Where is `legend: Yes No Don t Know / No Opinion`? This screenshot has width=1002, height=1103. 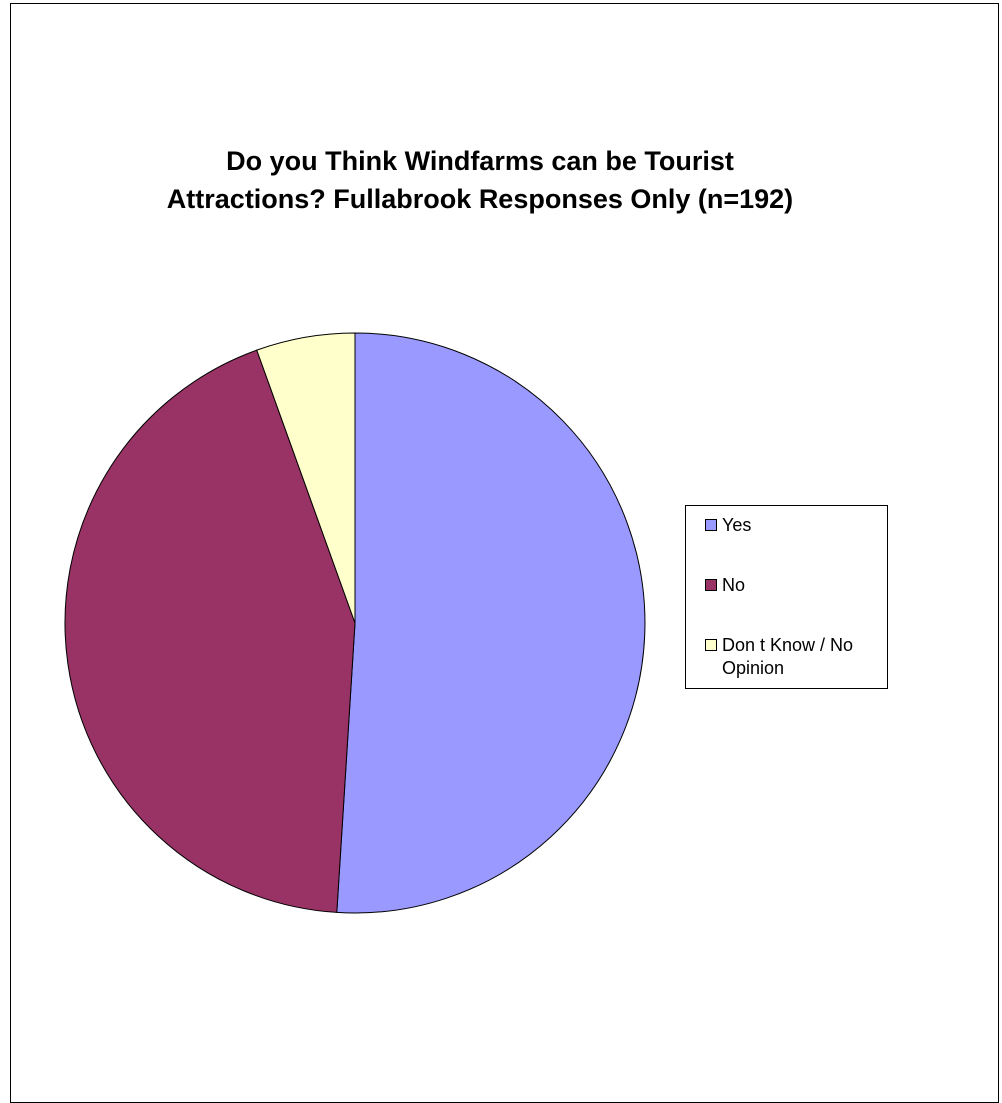
legend: Yes No Don t Know / No Opinion is located at coordinates (786, 597).